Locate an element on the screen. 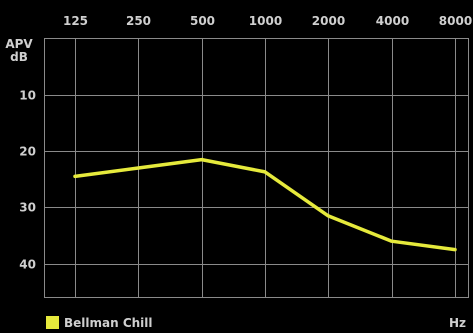 The image size is (473, 333). y-axis-unit-apv: APV is located at coordinates (19, 44).